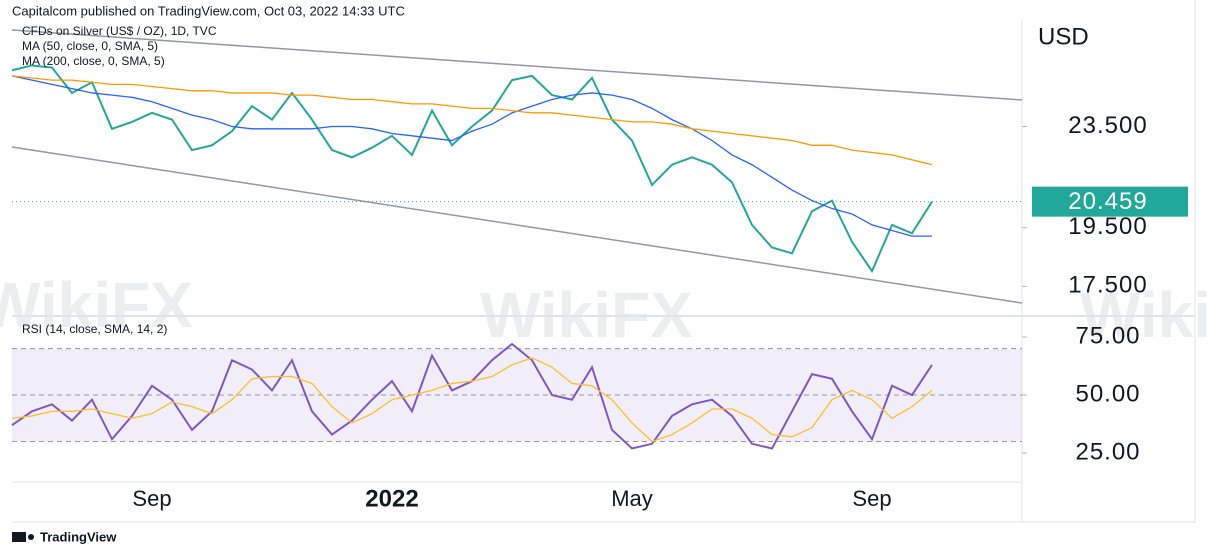 The width and height of the screenshot is (1208, 556). What do you see at coordinates (1107, 335) in the screenshot?
I see `y-tick-label: 75.00` at bounding box center [1107, 335].